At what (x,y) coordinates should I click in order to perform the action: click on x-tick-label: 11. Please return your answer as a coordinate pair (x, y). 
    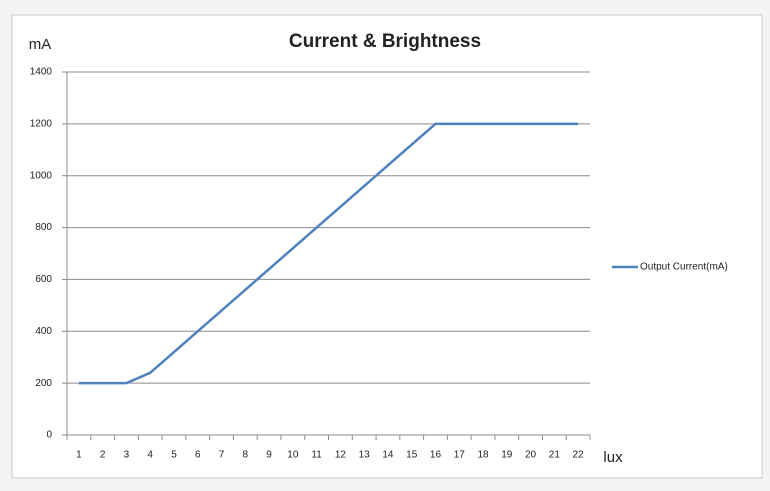
    Looking at the image, I should click on (316, 455).